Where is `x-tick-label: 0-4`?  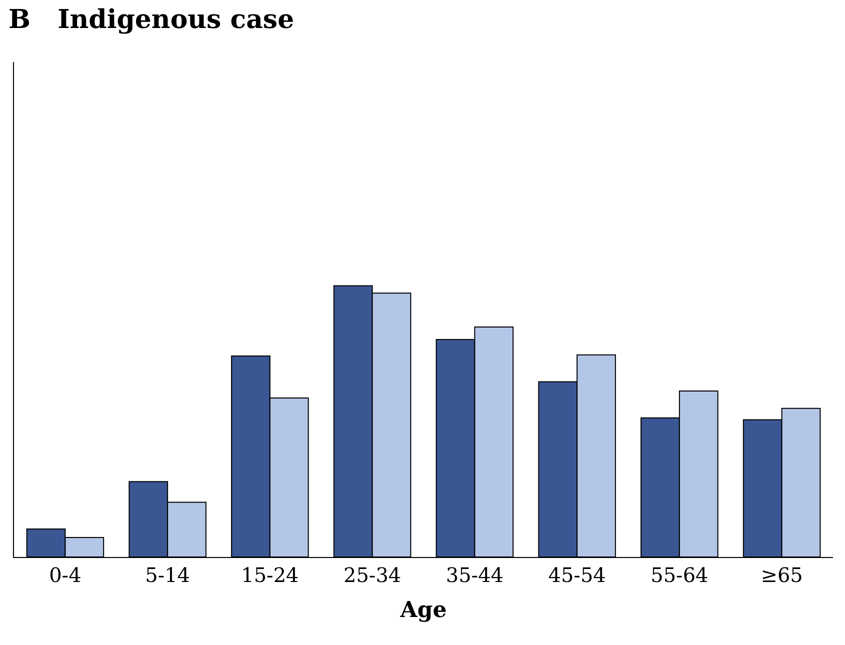
x-tick-label: 0-4 is located at coordinates (65, 575).